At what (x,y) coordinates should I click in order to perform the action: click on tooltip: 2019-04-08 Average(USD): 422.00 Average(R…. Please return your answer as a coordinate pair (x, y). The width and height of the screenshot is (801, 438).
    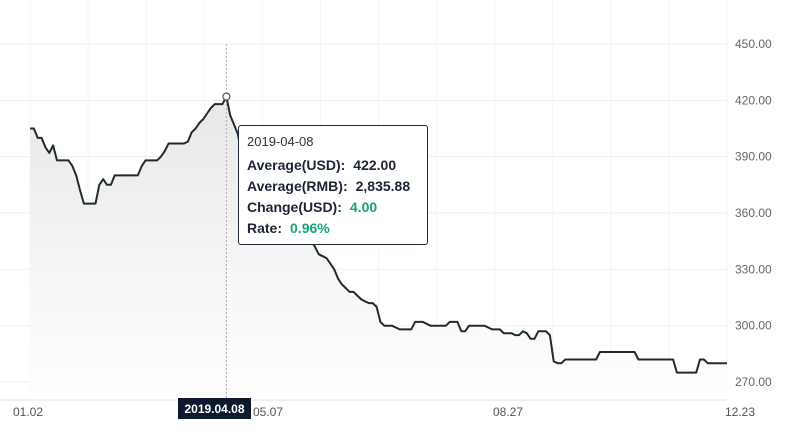
    Looking at the image, I should click on (333, 185).